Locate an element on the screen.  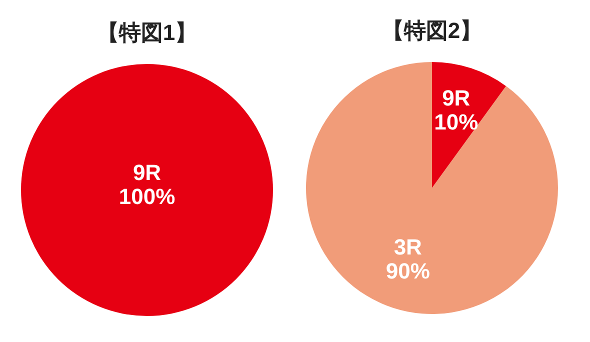
chart-title: 【特図1】 is located at coordinates (147, 32).